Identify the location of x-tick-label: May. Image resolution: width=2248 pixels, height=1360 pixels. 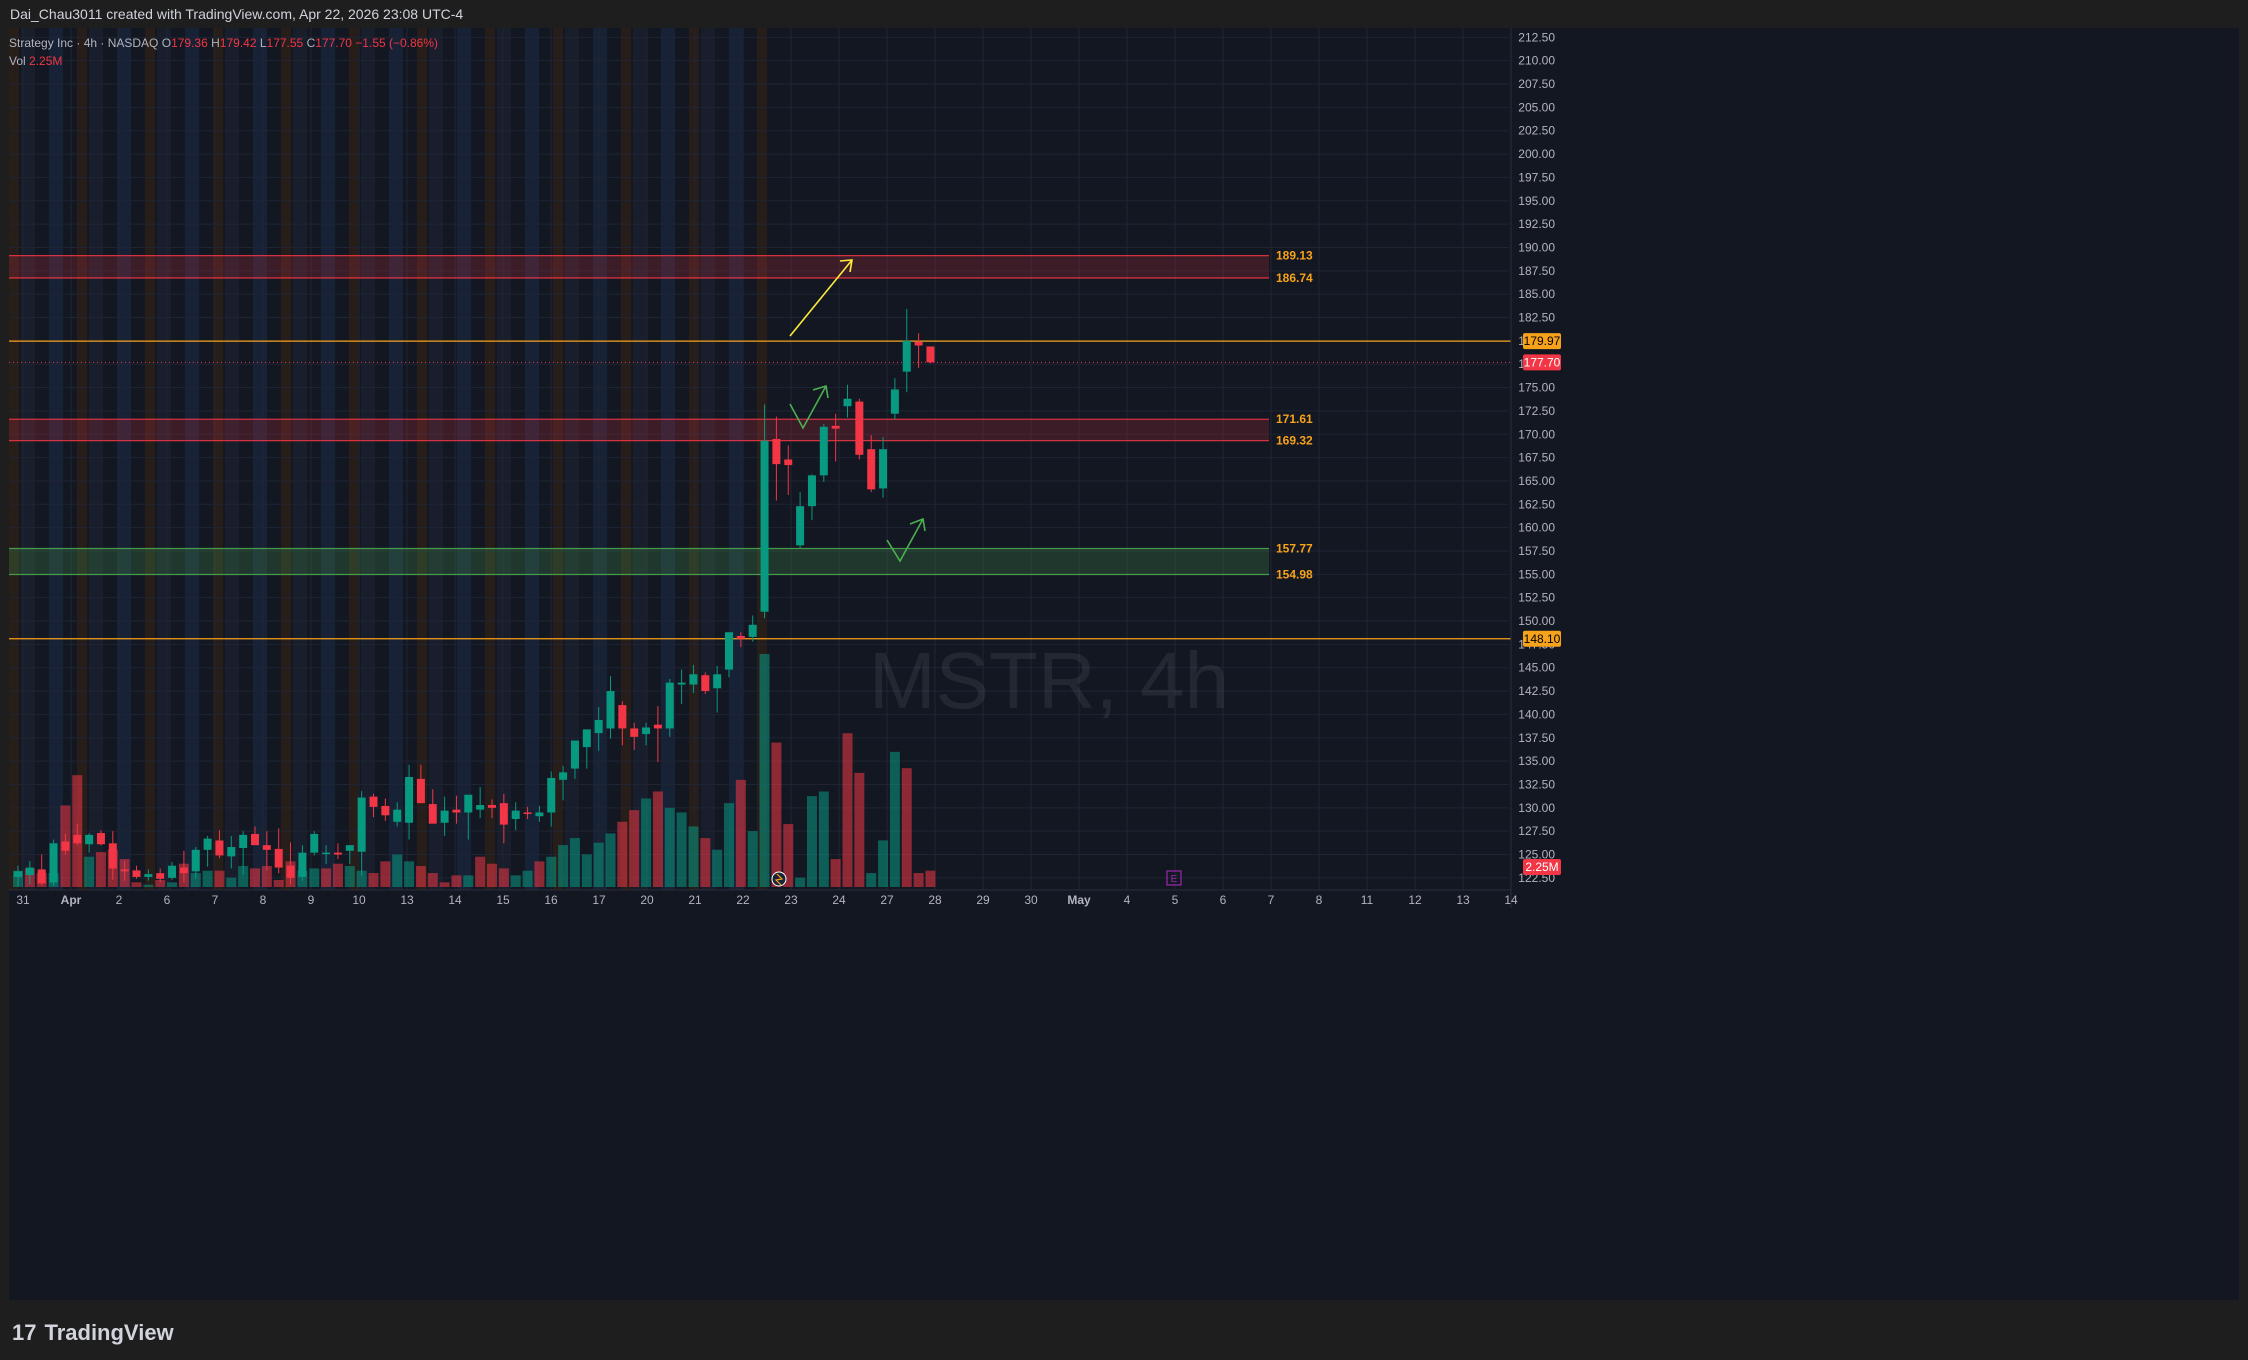
(1079, 900).